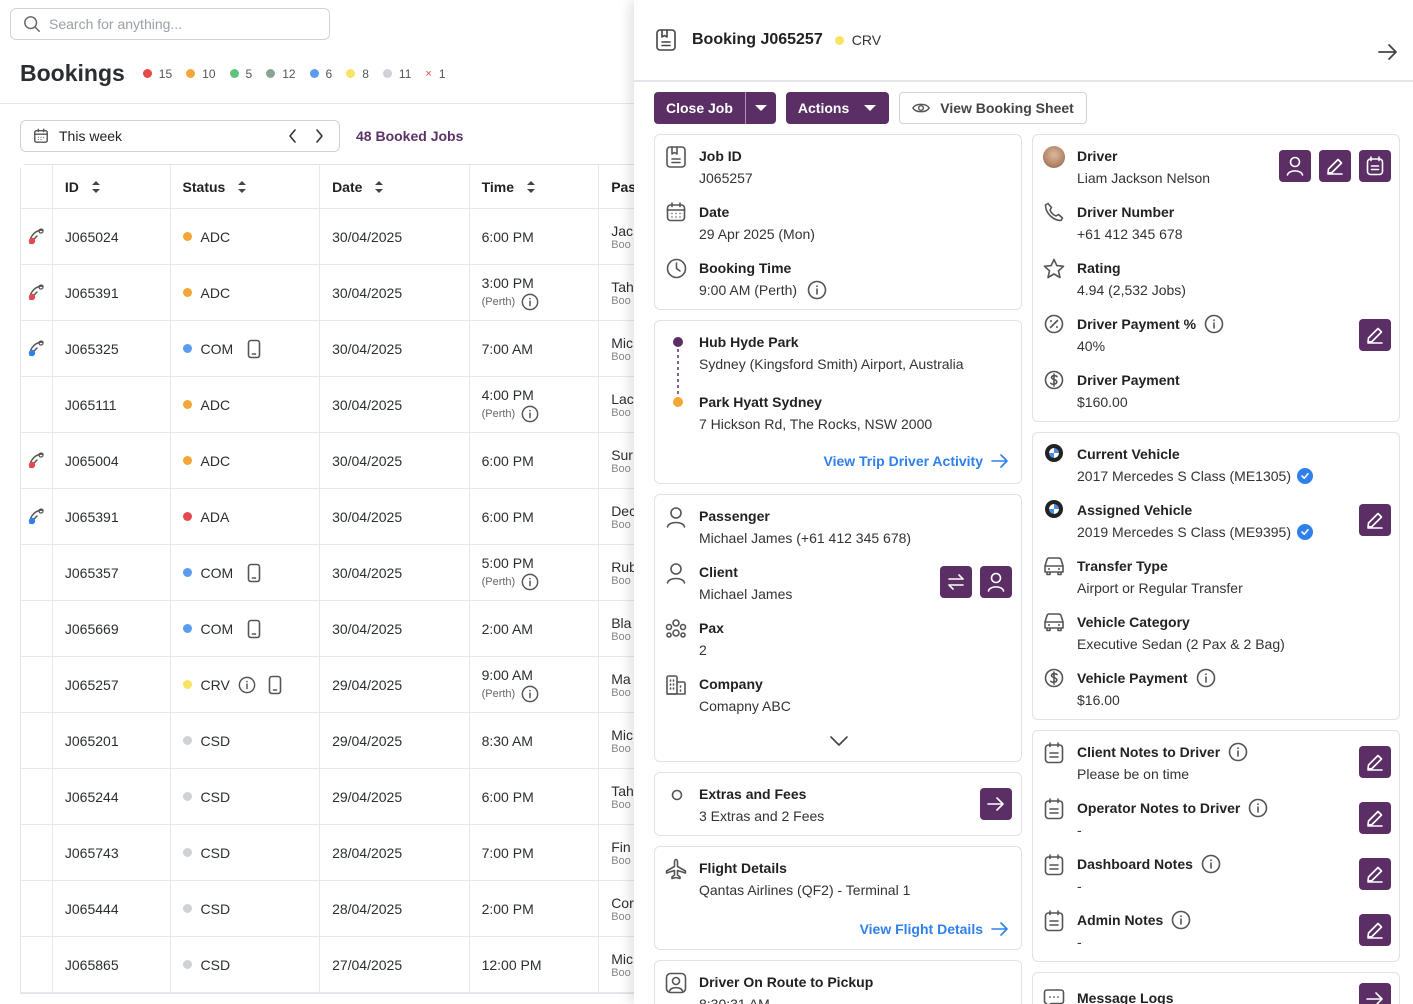  Describe the element at coordinates (395, 186) in the screenshot. I see `column-header-date: Date` at that location.